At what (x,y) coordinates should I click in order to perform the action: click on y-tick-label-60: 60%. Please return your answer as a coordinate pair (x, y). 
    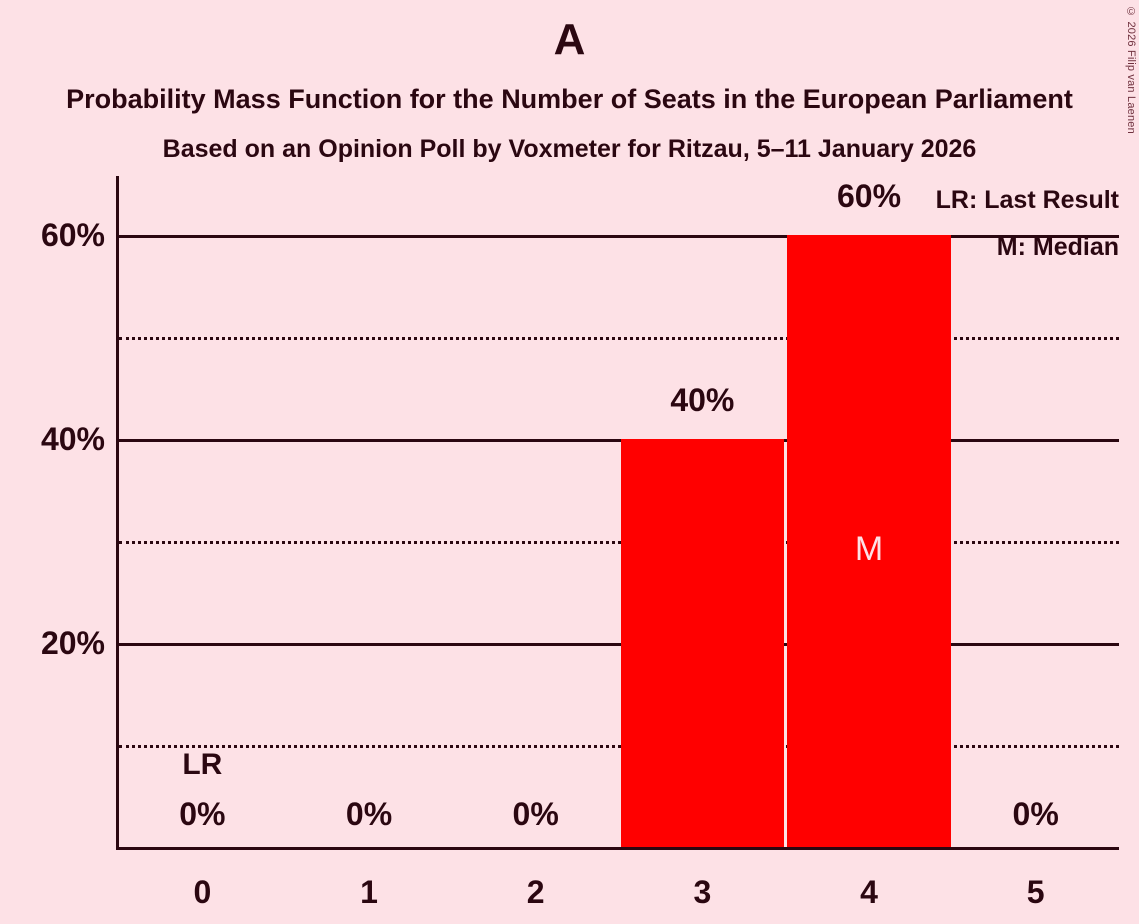
    Looking at the image, I should click on (72, 235).